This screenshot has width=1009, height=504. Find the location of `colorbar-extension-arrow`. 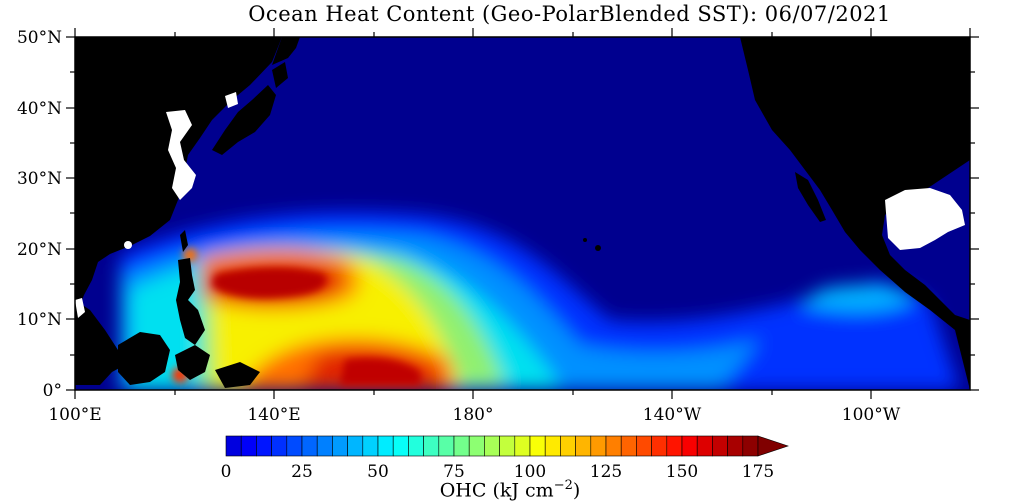

colorbar-extension-arrow is located at coordinates (773, 446).